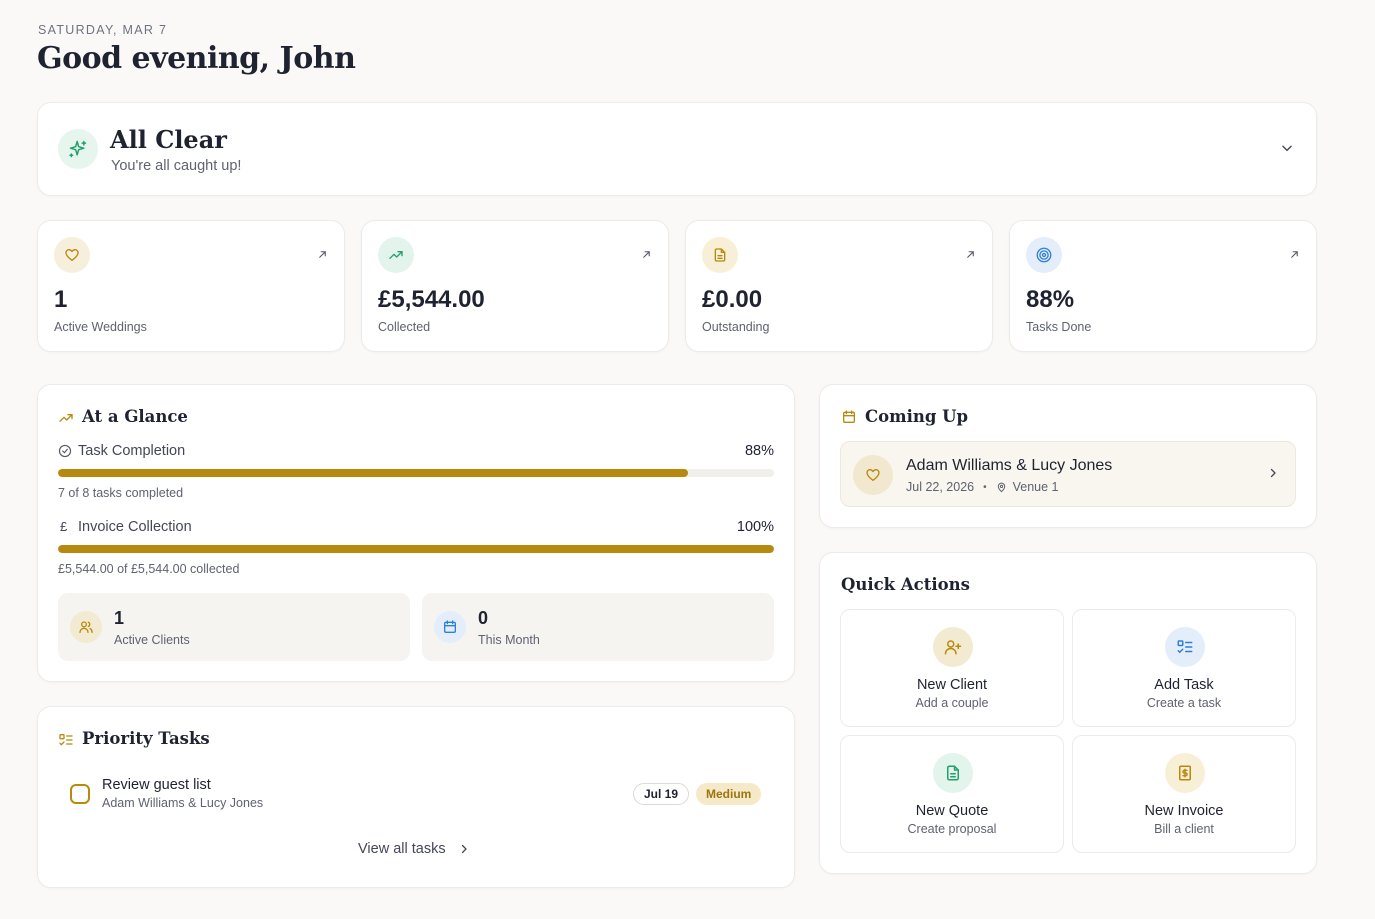 The width and height of the screenshot is (1375, 919). Describe the element at coordinates (119, 618) in the screenshot. I see `active-clients-value: 1` at that location.